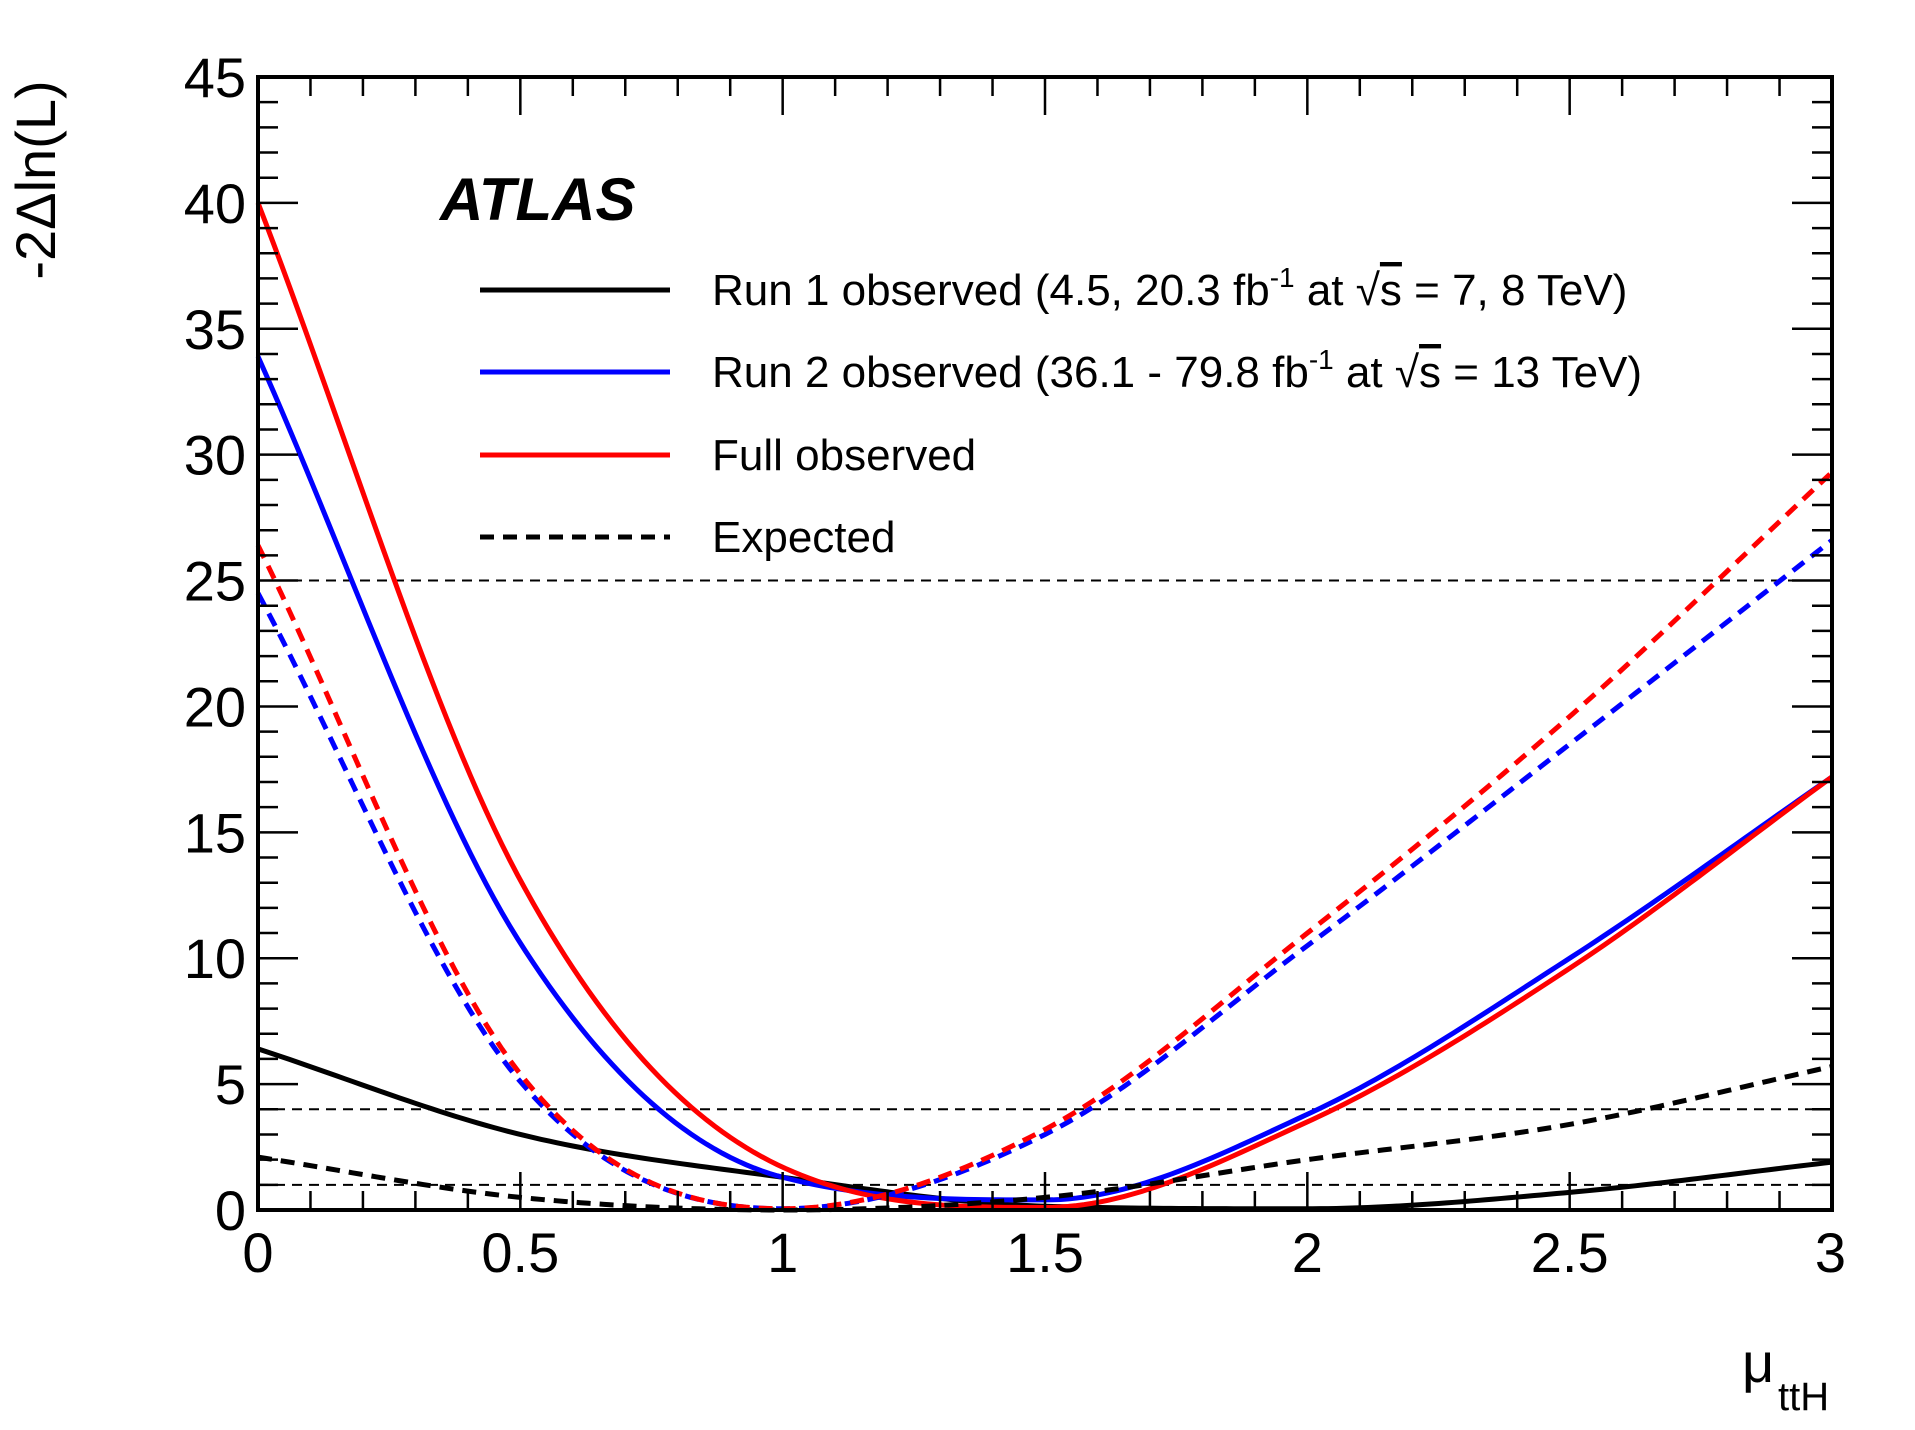 Image resolution: width=1915 pixels, height=1430 pixels. Describe the element at coordinates (215, 455) in the screenshot. I see `y-tick-label: 30` at that location.